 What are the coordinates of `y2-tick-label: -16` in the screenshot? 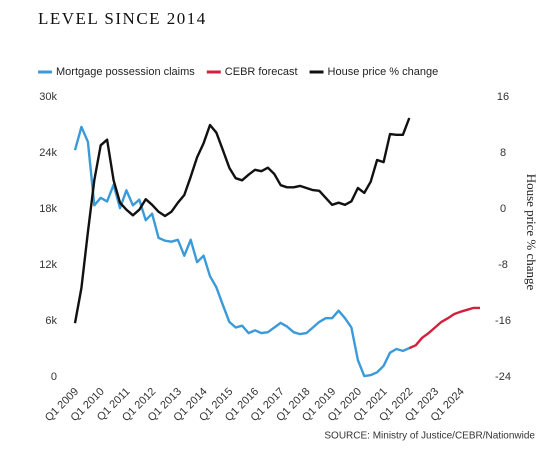 It's located at (503, 321).